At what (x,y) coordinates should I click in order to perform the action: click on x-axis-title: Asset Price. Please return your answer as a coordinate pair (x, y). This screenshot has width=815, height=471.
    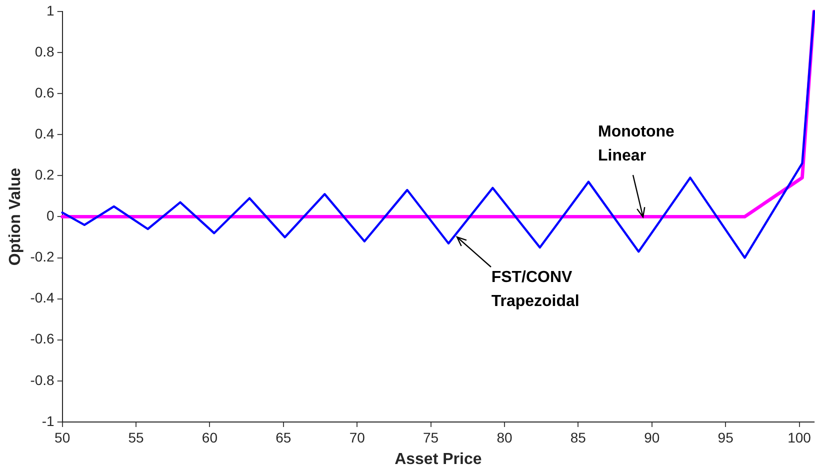
    Looking at the image, I should click on (438, 459).